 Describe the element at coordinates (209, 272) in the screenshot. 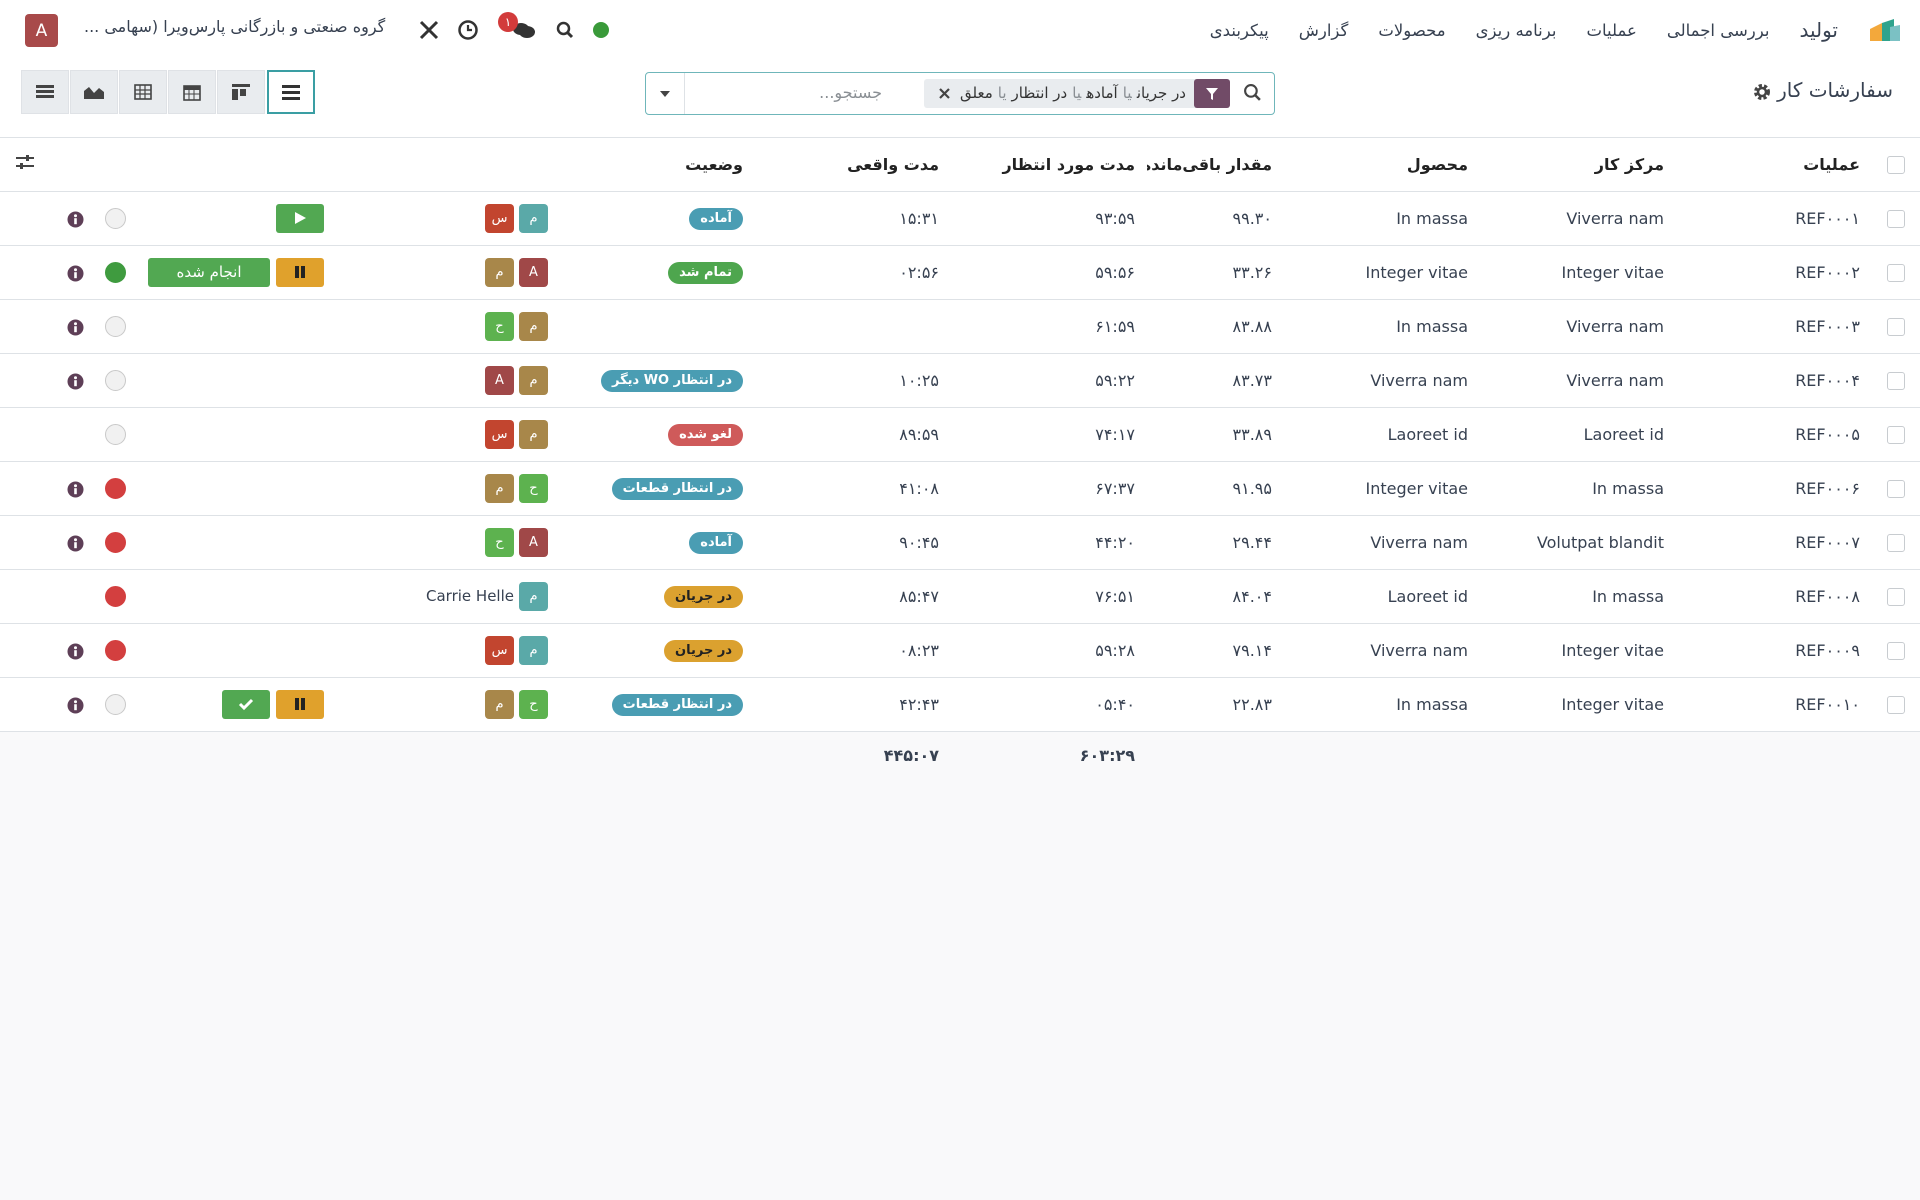

I see `done-button: انجام شده` at that location.